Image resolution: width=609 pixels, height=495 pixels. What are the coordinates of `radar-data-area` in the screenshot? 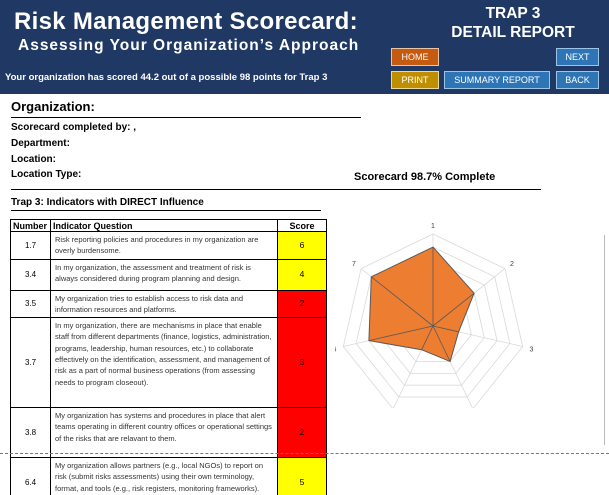 It's located at (421, 304).